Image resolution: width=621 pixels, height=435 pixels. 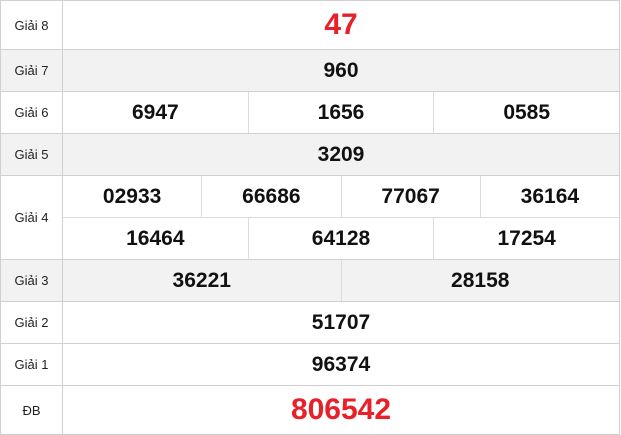 I want to click on prize-label: Giải 1, so click(x=31, y=364).